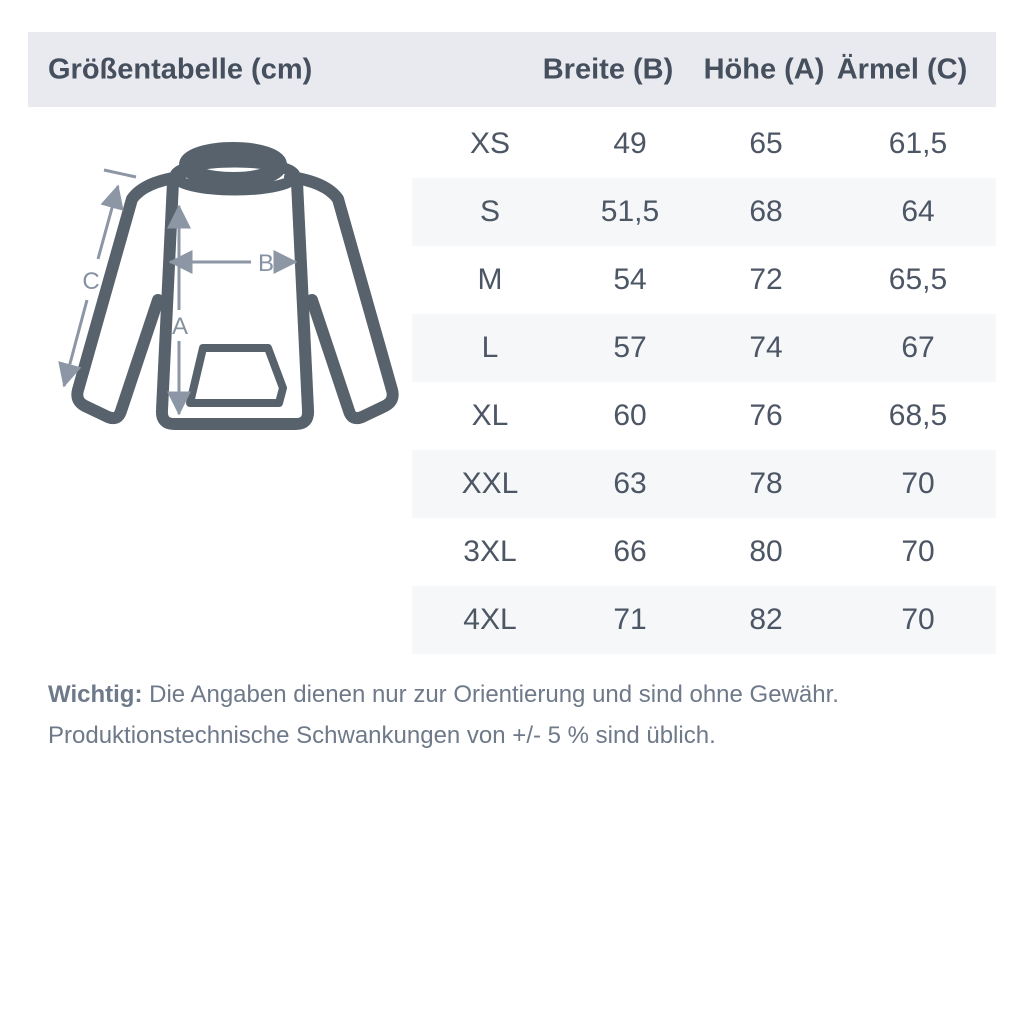 This screenshot has height=1024, width=1024. Describe the element at coordinates (180, 326) in the screenshot. I see `label-a: A` at that location.